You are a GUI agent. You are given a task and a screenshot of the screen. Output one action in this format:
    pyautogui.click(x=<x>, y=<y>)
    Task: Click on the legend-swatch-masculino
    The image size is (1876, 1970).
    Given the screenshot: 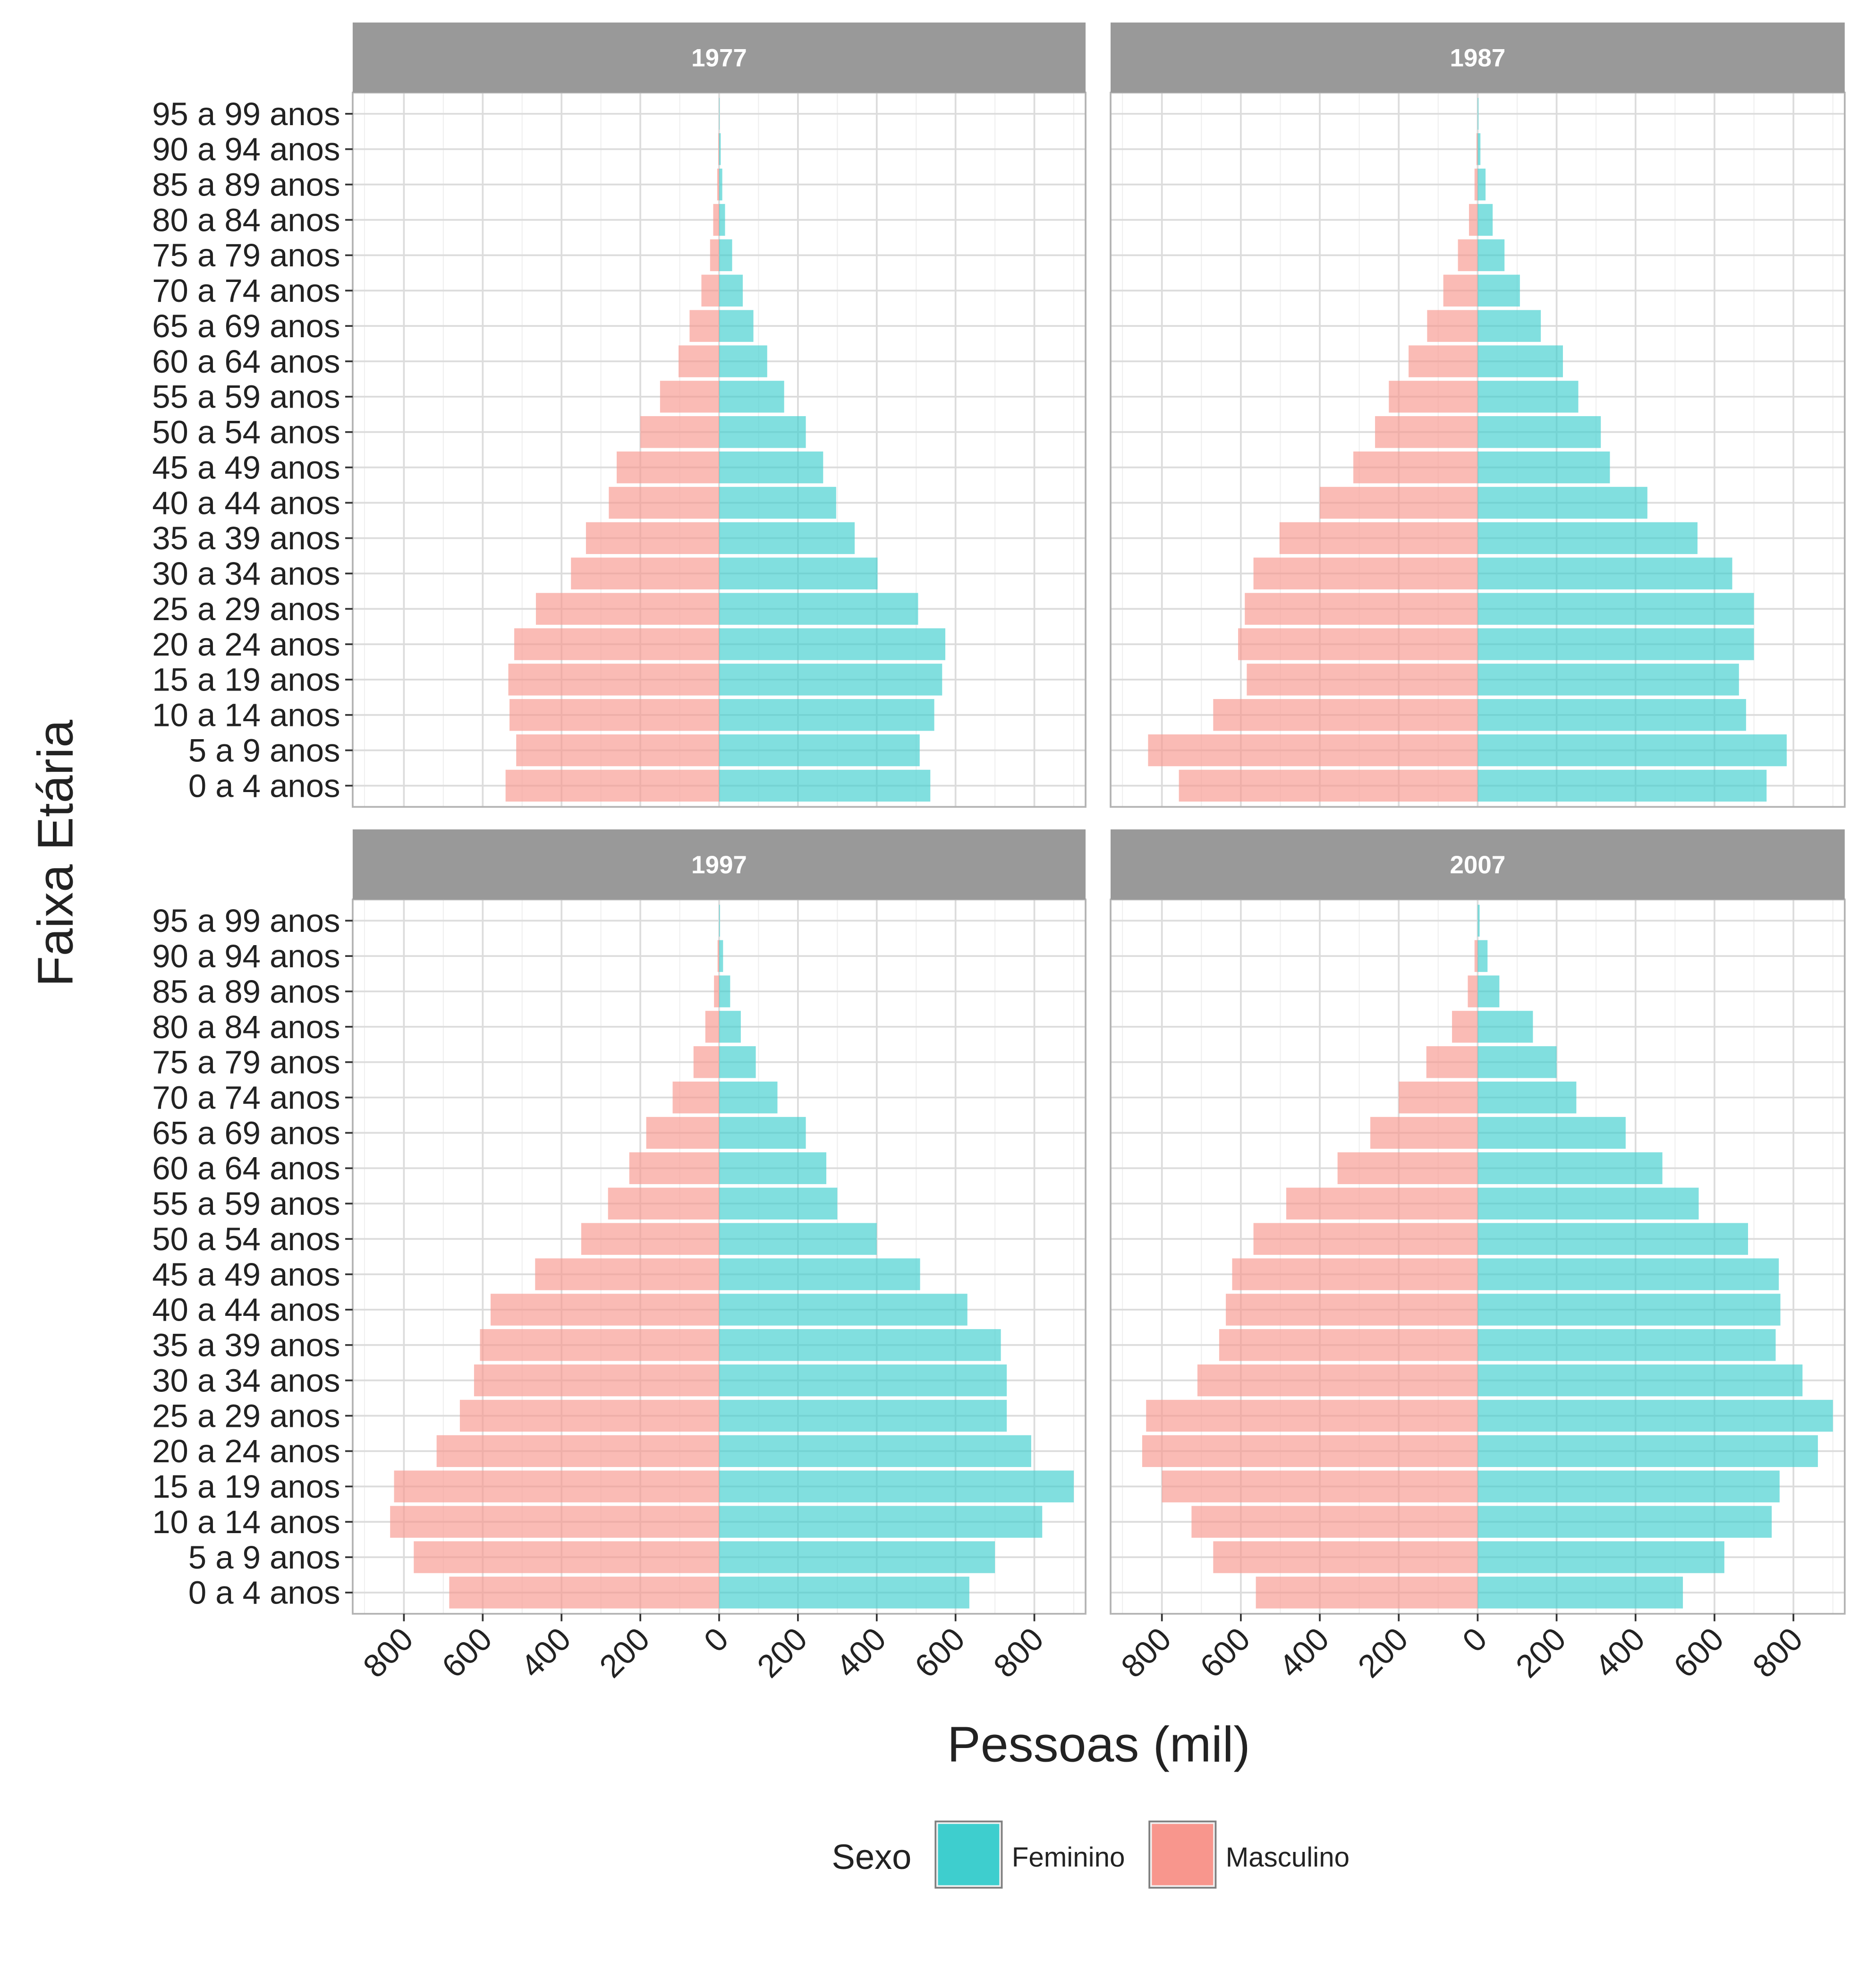 What is the action you would take?
    pyautogui.click(x=1183, y=1855)
    